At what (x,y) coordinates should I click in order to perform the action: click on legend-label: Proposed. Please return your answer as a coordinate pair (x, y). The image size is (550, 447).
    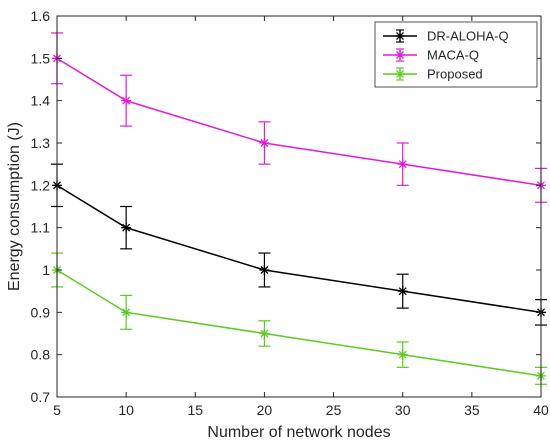
    Looking at the image, I should click on (455, 74).